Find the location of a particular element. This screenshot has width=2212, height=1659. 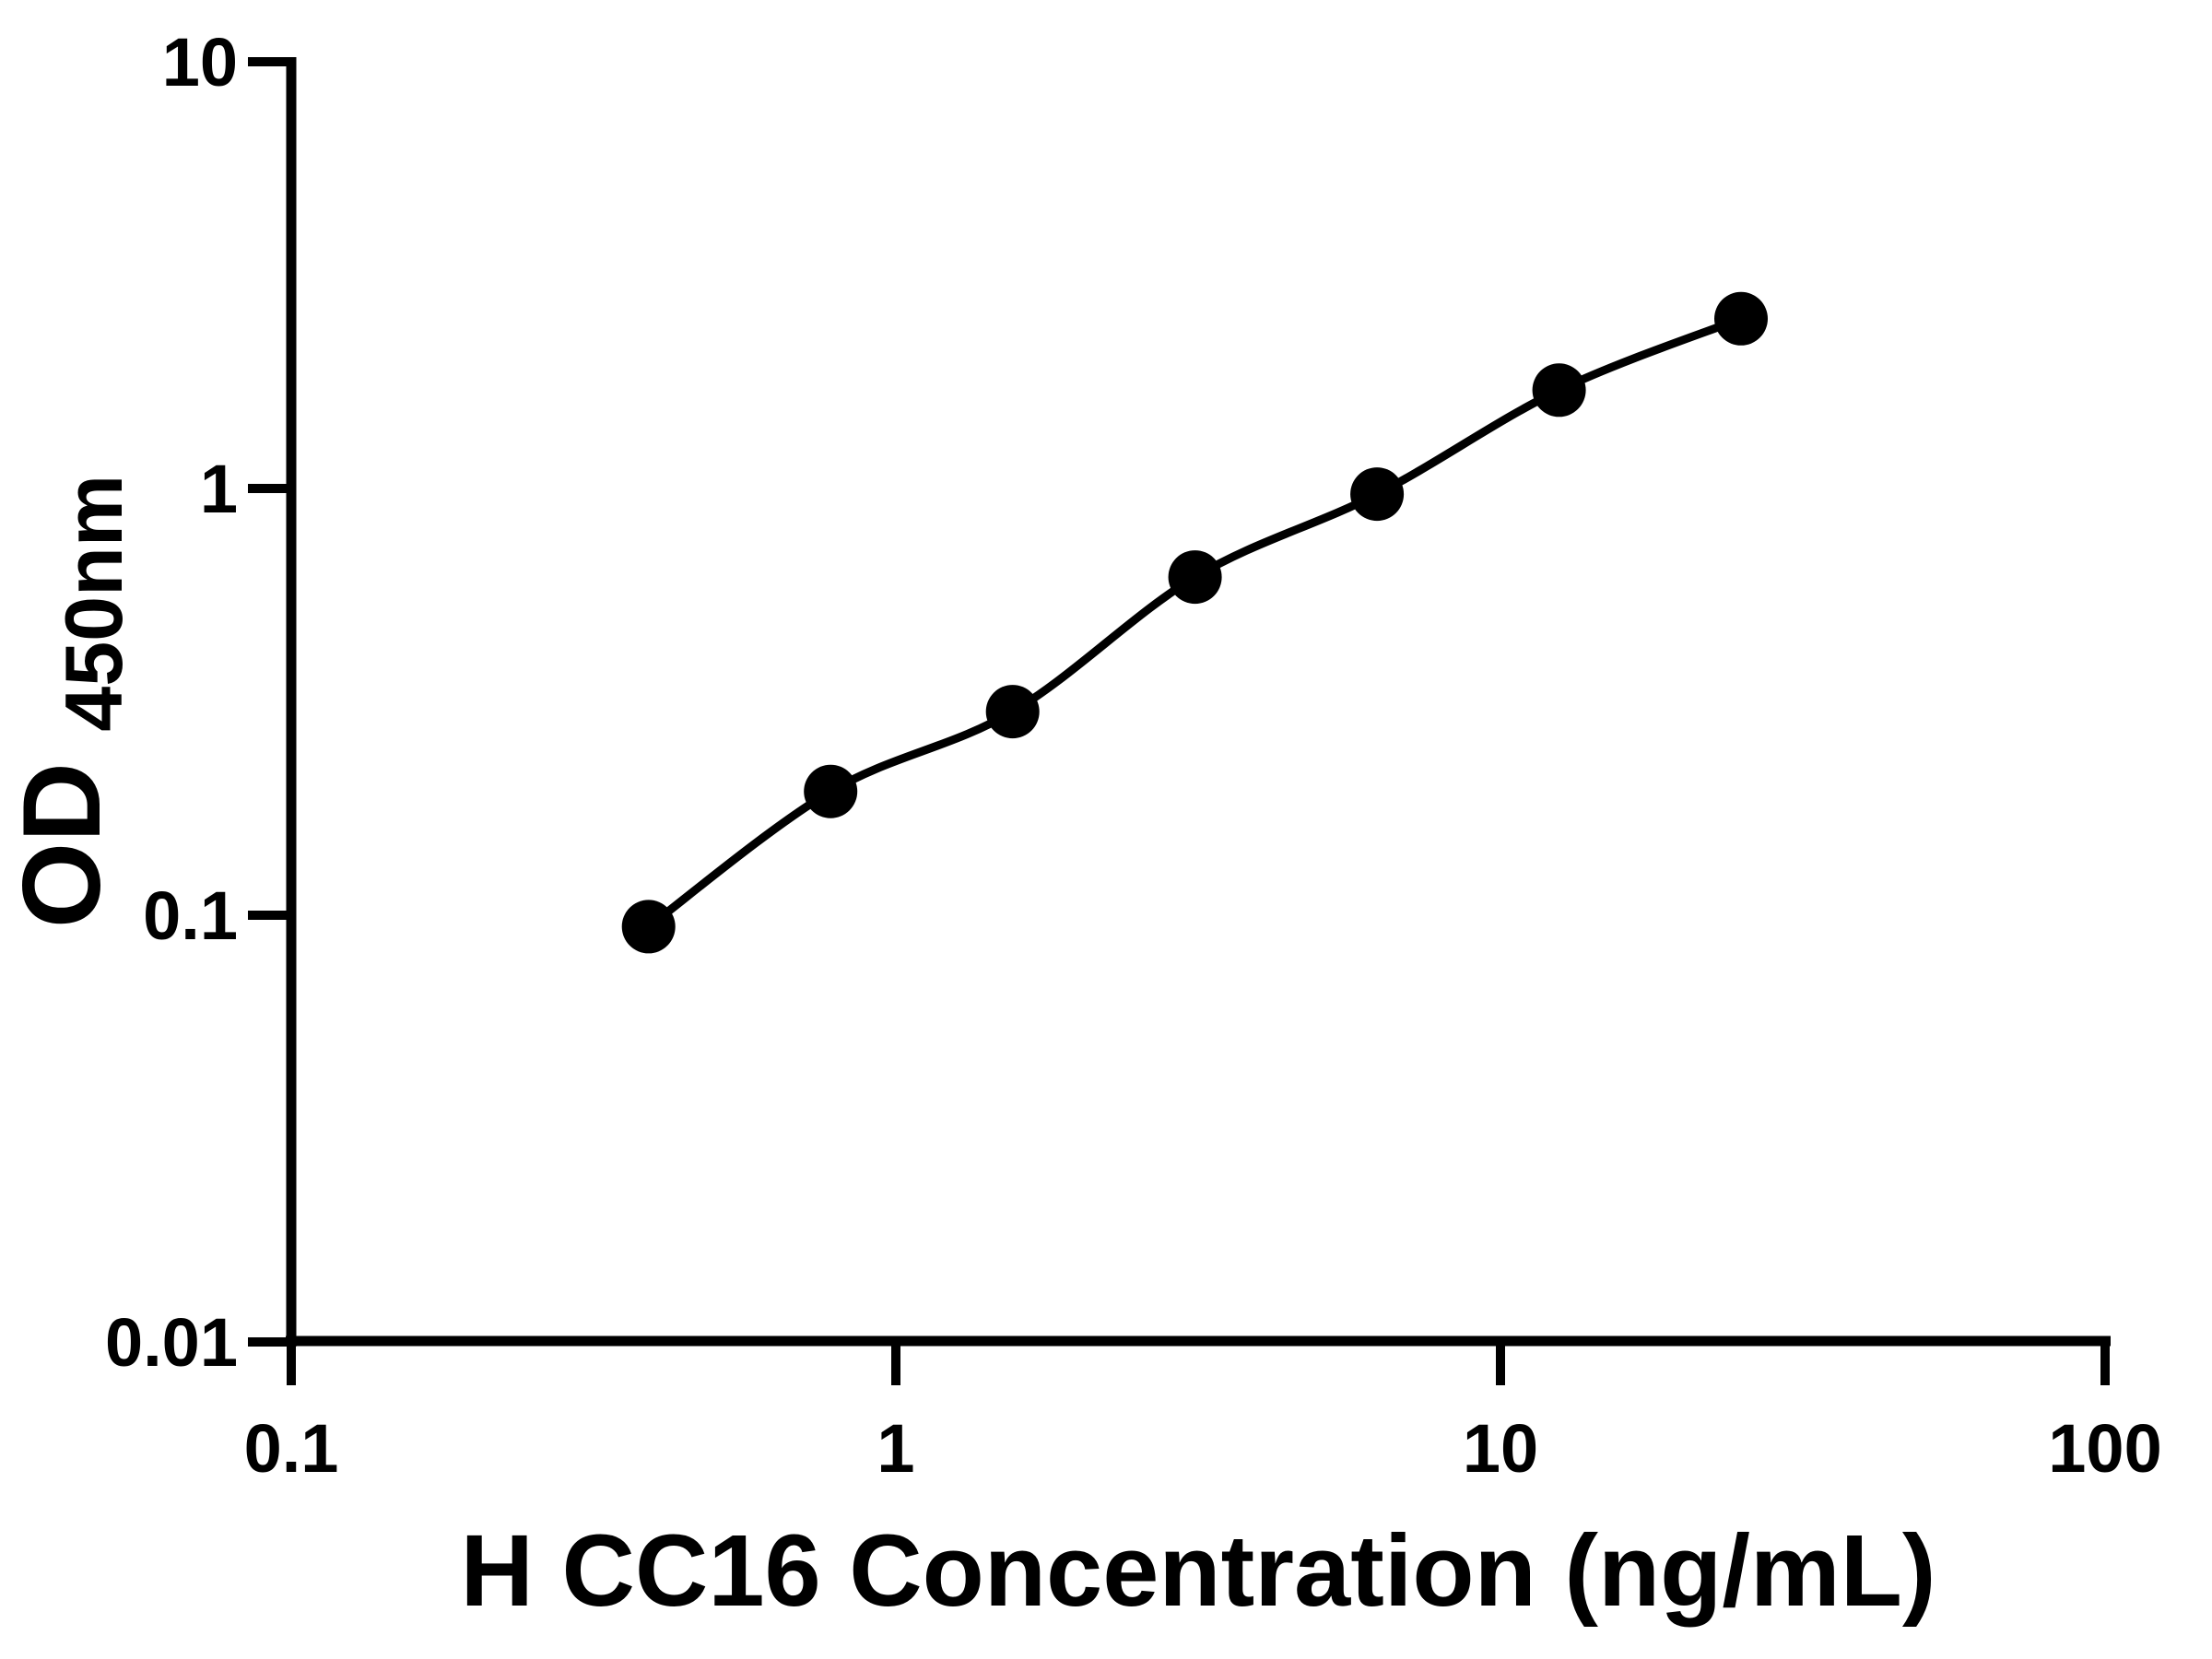

y-axis: 10 1 0.1 0.01 is located at coordinates (201, 702).